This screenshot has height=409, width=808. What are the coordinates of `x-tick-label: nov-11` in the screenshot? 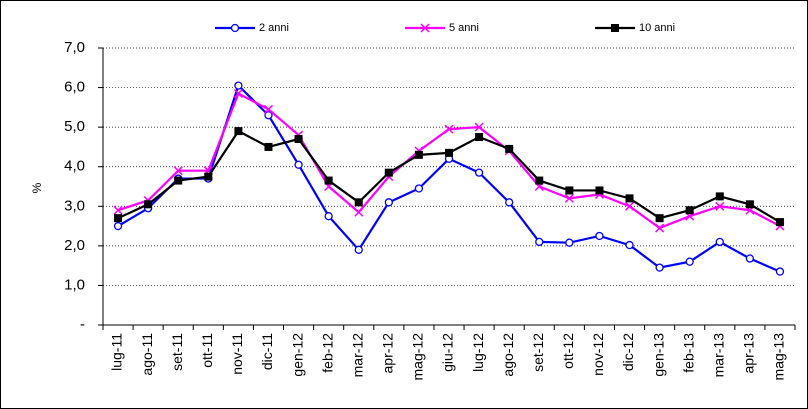 It's located at (237, 354).